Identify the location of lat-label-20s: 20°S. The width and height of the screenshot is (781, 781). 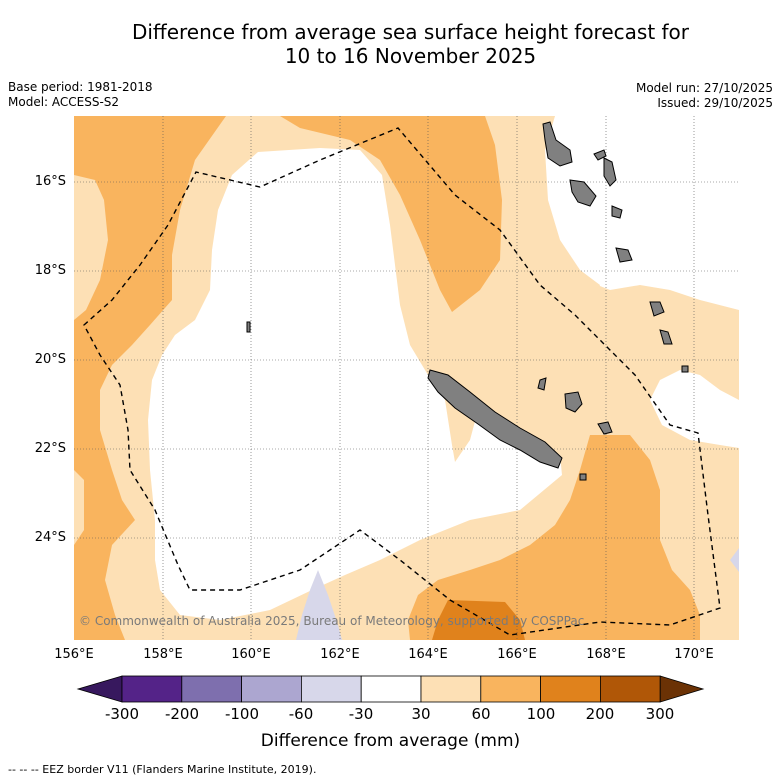
(50, 359).